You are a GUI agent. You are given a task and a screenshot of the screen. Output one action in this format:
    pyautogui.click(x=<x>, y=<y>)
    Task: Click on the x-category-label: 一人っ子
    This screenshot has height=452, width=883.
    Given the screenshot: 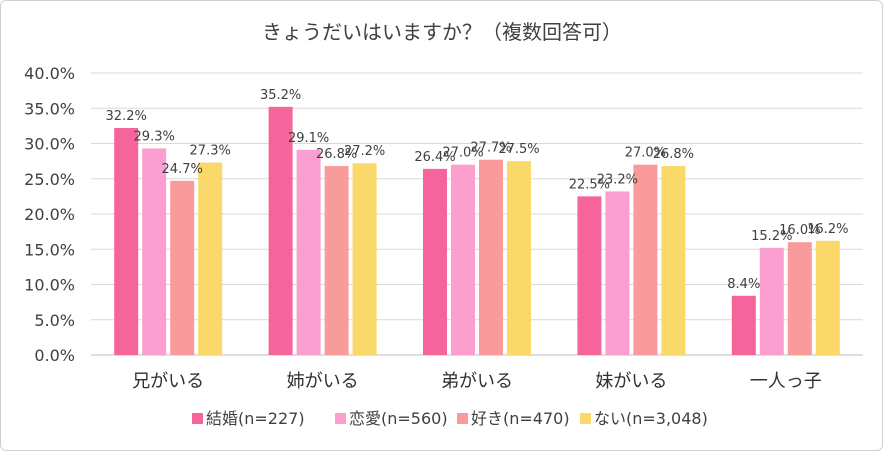 What is the action you would take?
    pyautogui.click(x=786, y=381)
    